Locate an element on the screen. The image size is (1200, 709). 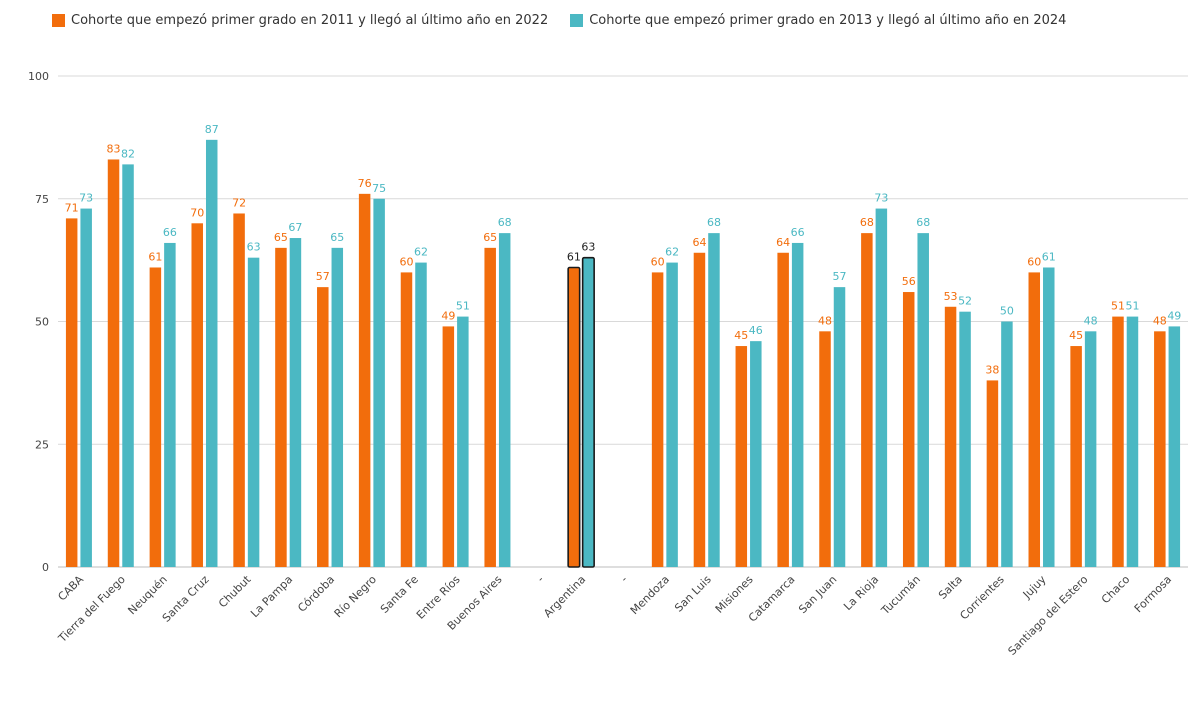
data-label-series-1: 65 is located at coordinates (490, 237).